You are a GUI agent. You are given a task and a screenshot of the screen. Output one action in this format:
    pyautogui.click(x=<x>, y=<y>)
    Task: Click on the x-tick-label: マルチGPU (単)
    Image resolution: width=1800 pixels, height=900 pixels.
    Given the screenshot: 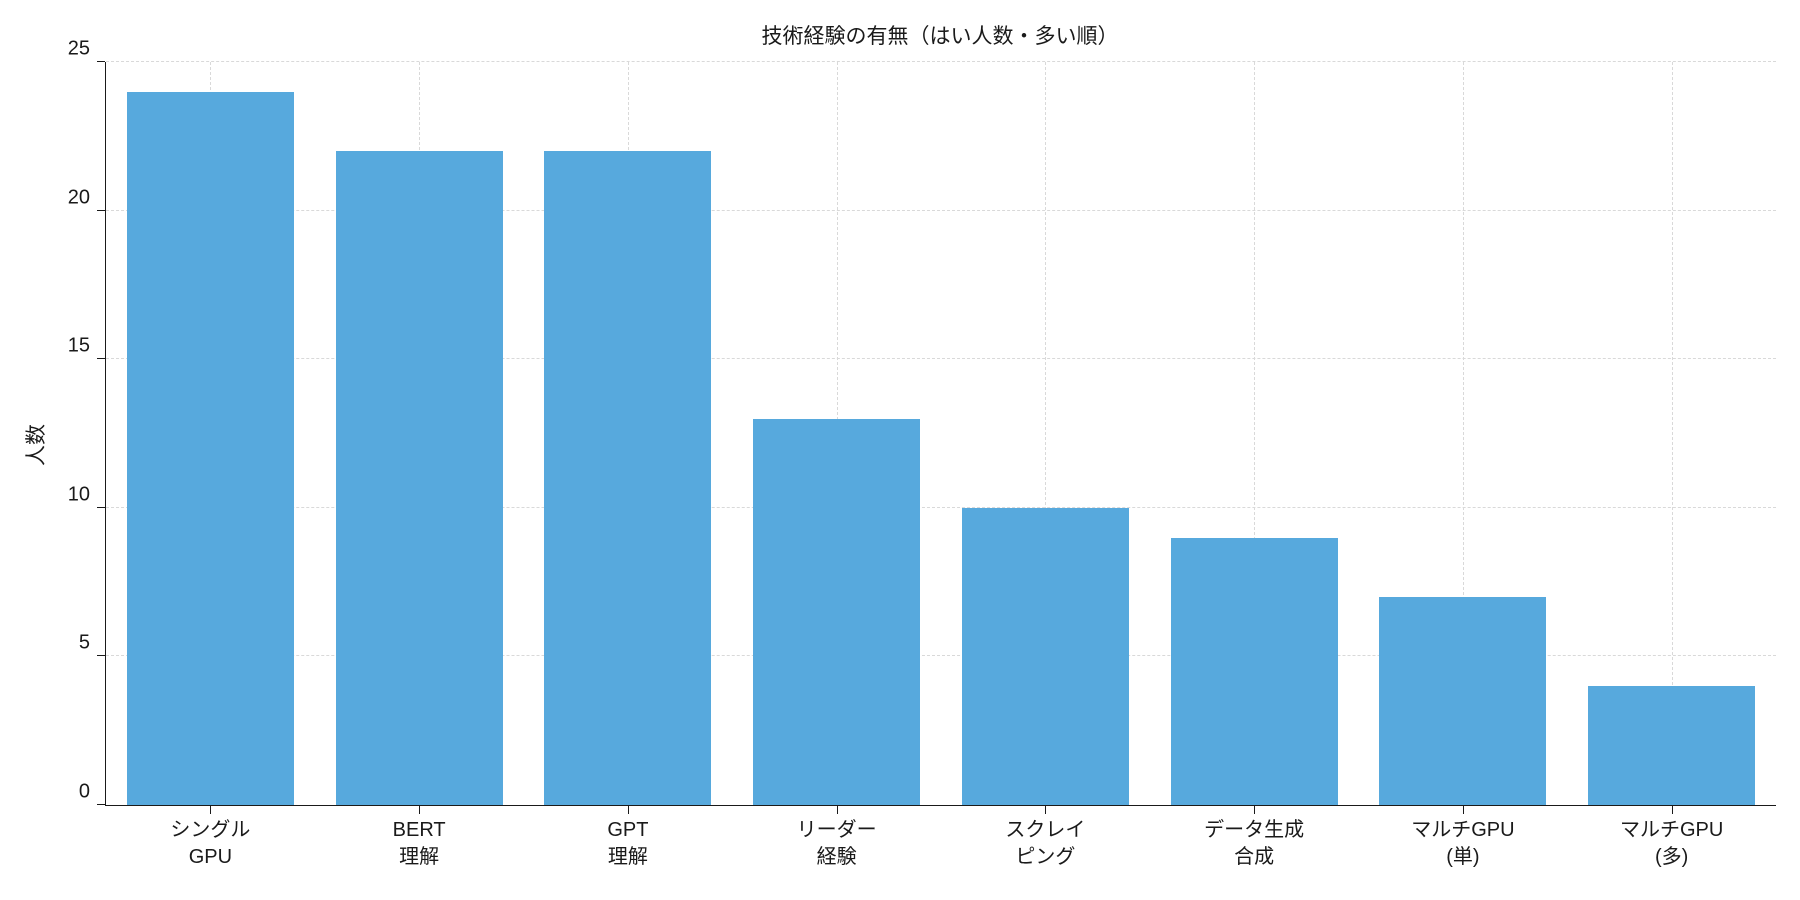 What is the action you would take?
    pyautogui.click(x=1463, y=843)
    